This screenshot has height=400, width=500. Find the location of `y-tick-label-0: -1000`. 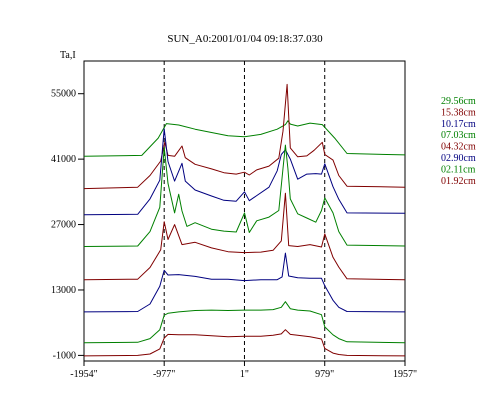

y-tick-label-0: -1000 is located at coordinates (64, 355).